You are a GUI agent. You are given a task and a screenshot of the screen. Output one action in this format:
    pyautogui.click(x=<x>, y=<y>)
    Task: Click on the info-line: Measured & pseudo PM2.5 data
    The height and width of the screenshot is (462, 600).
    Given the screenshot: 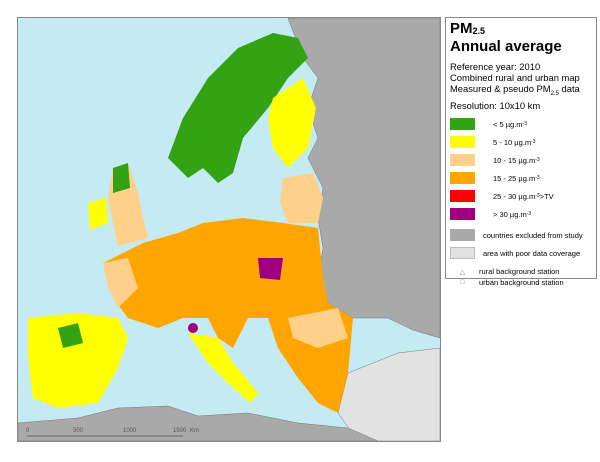 What is the action you would take?
    pyautogui.click(x=521, y=91)
    